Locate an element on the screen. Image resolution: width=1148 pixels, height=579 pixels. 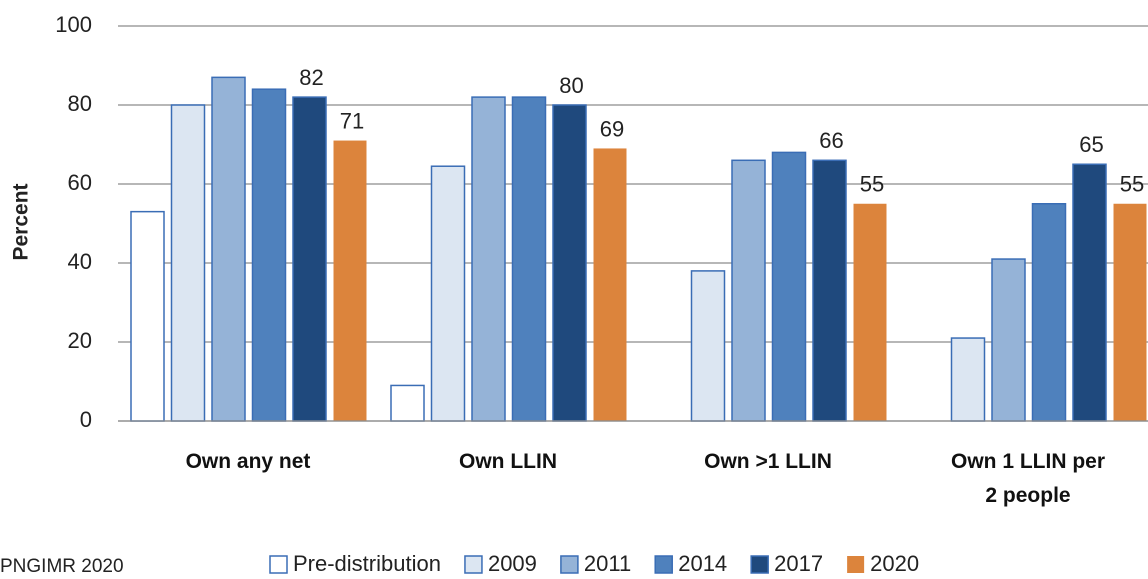
data-label: 69 is located at coordinates (612, 128).